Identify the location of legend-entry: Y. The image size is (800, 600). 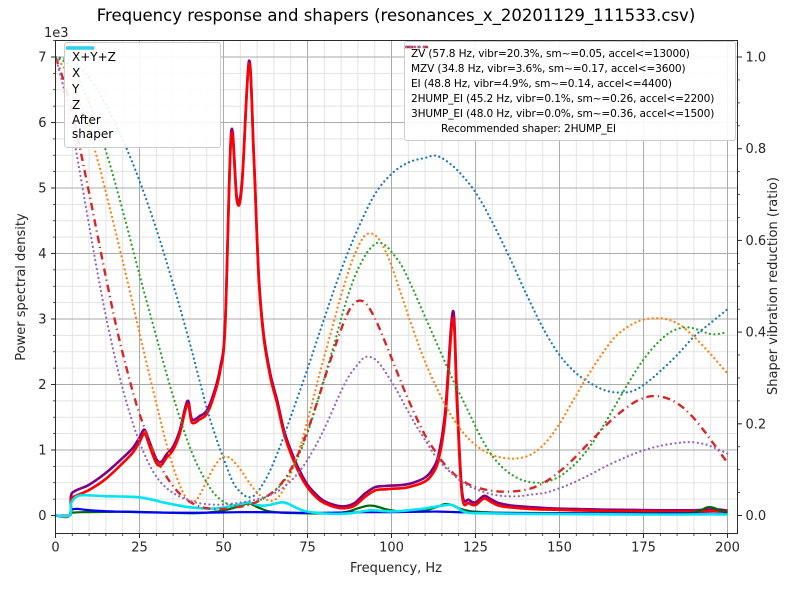
(139, 71).